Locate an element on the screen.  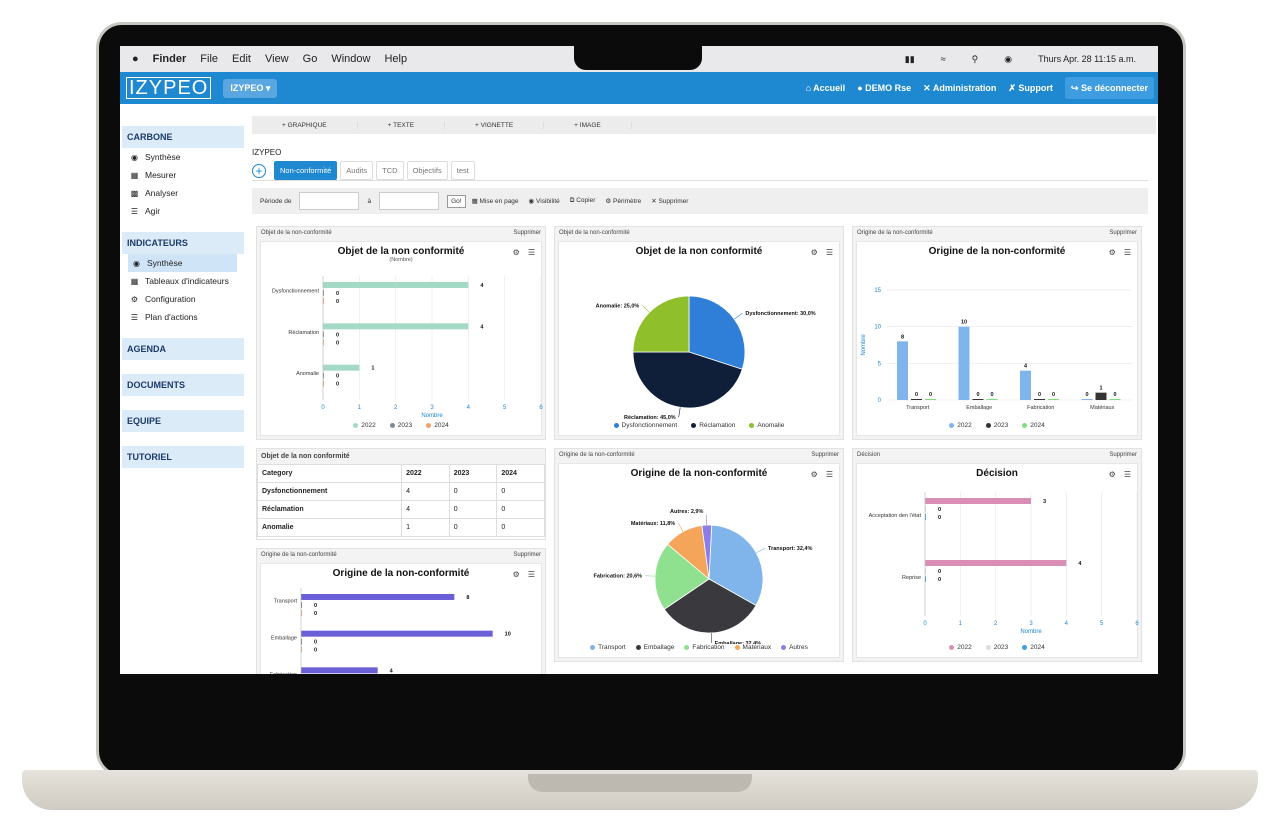
menu-view: View is located at coordinates (276, 59).